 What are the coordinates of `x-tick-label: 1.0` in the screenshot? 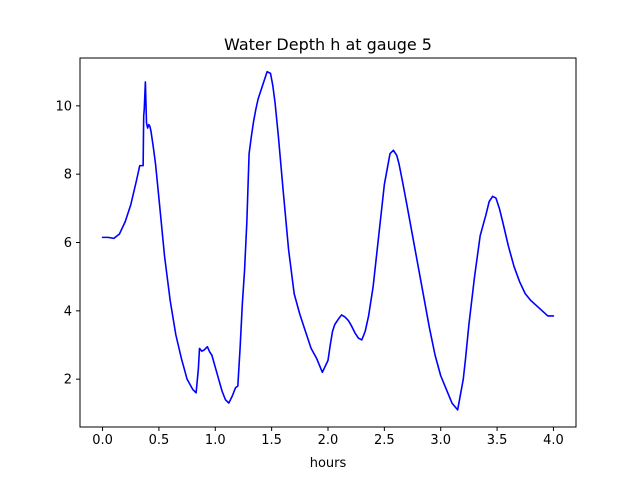 It's located at (215, 440).